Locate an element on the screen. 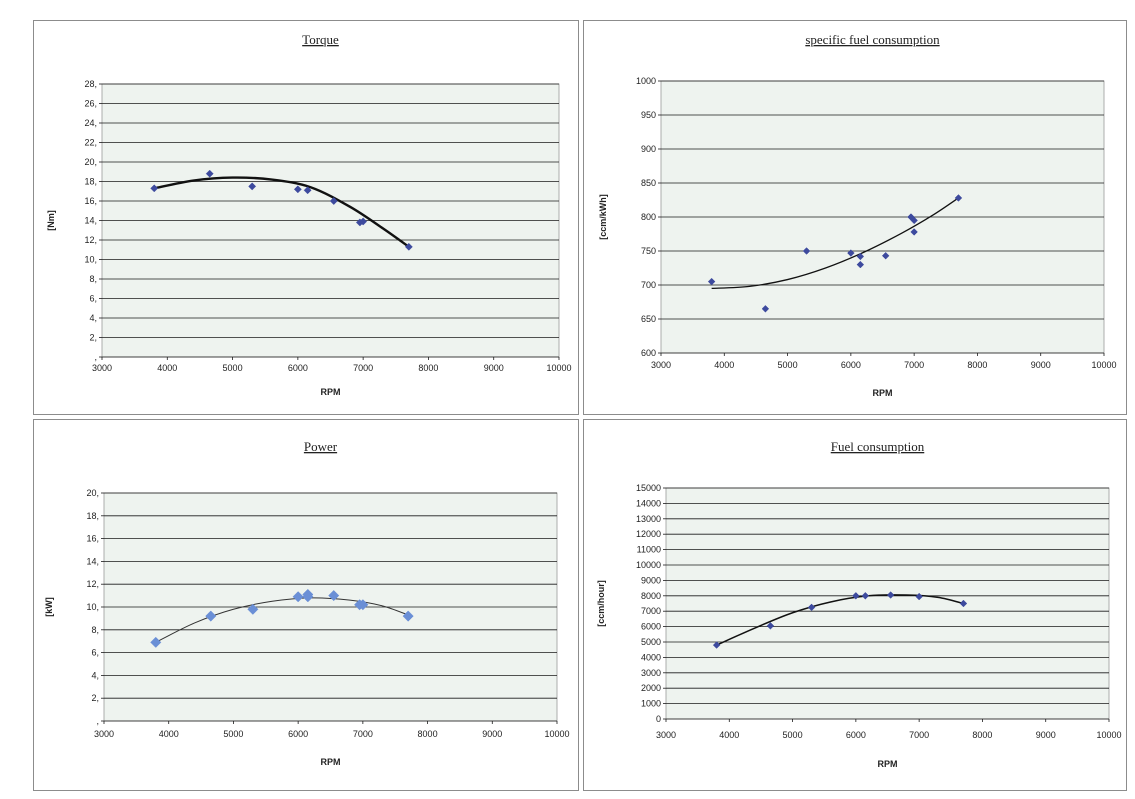 The width and height of the screenshot is (1135, 799). torque-y-tick-label: 24, is located at coordinates (90, 123).